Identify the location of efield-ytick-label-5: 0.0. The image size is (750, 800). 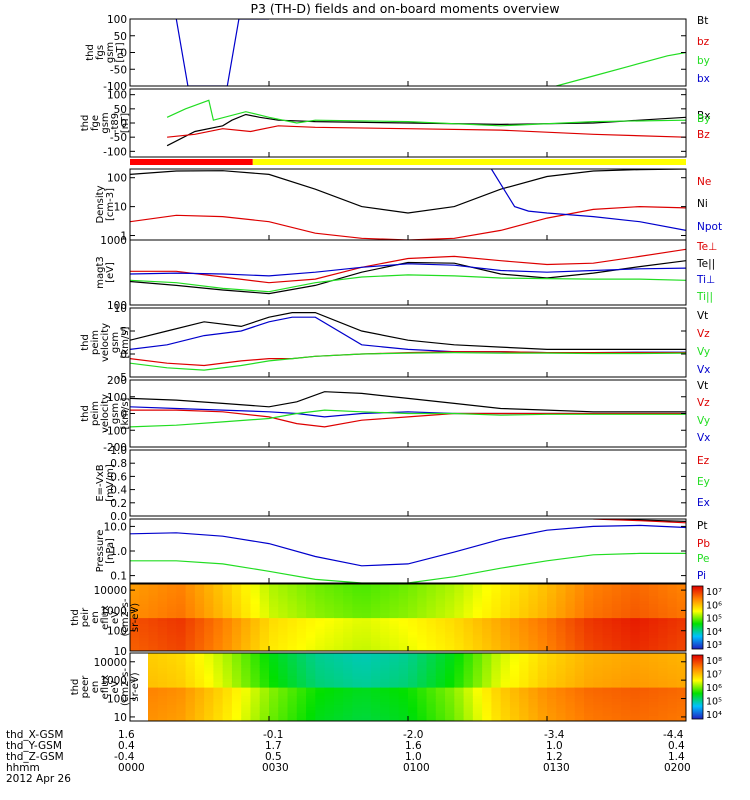
(118, 517).